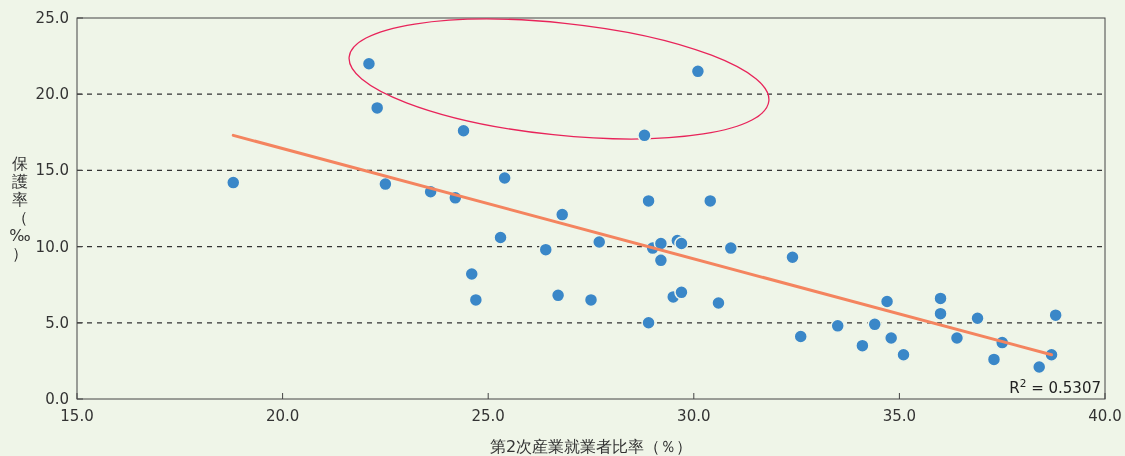 This screenshot has width=1125, height=456. What do you see at coordinates (57, 399) in the screenshot?
I see `y-tick-label: 0.0` at bounding box center [57, 399].